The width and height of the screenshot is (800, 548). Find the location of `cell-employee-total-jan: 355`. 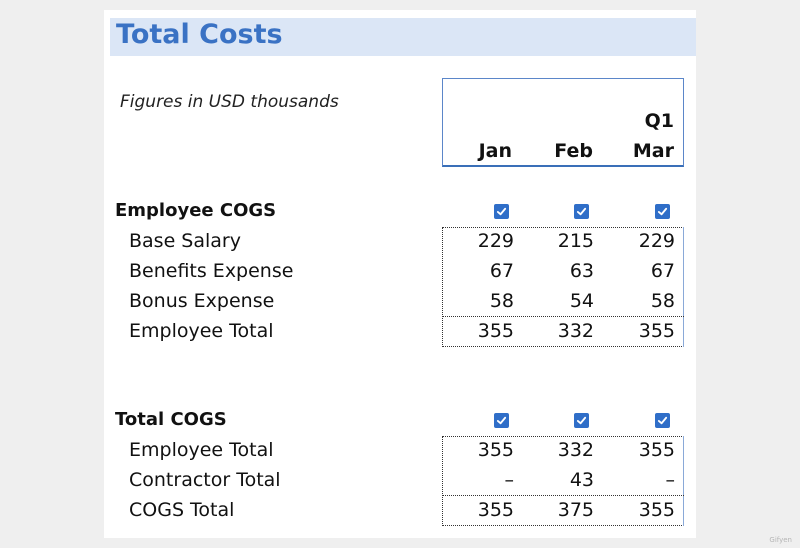

cell-employee-total-jan: 355 is located at coordinates (495, 331).